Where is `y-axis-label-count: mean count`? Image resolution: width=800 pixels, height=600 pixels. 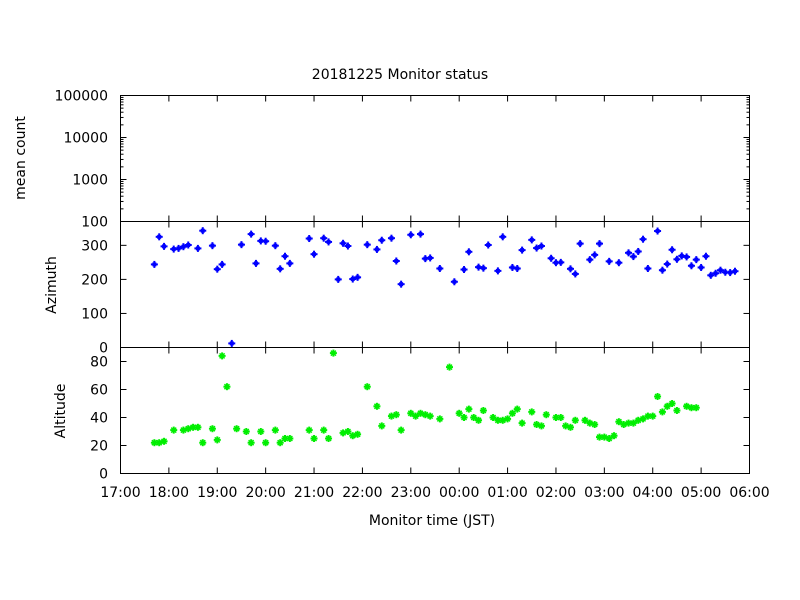
y-axis-label-count: mean count is located at coordinates (21, 158).